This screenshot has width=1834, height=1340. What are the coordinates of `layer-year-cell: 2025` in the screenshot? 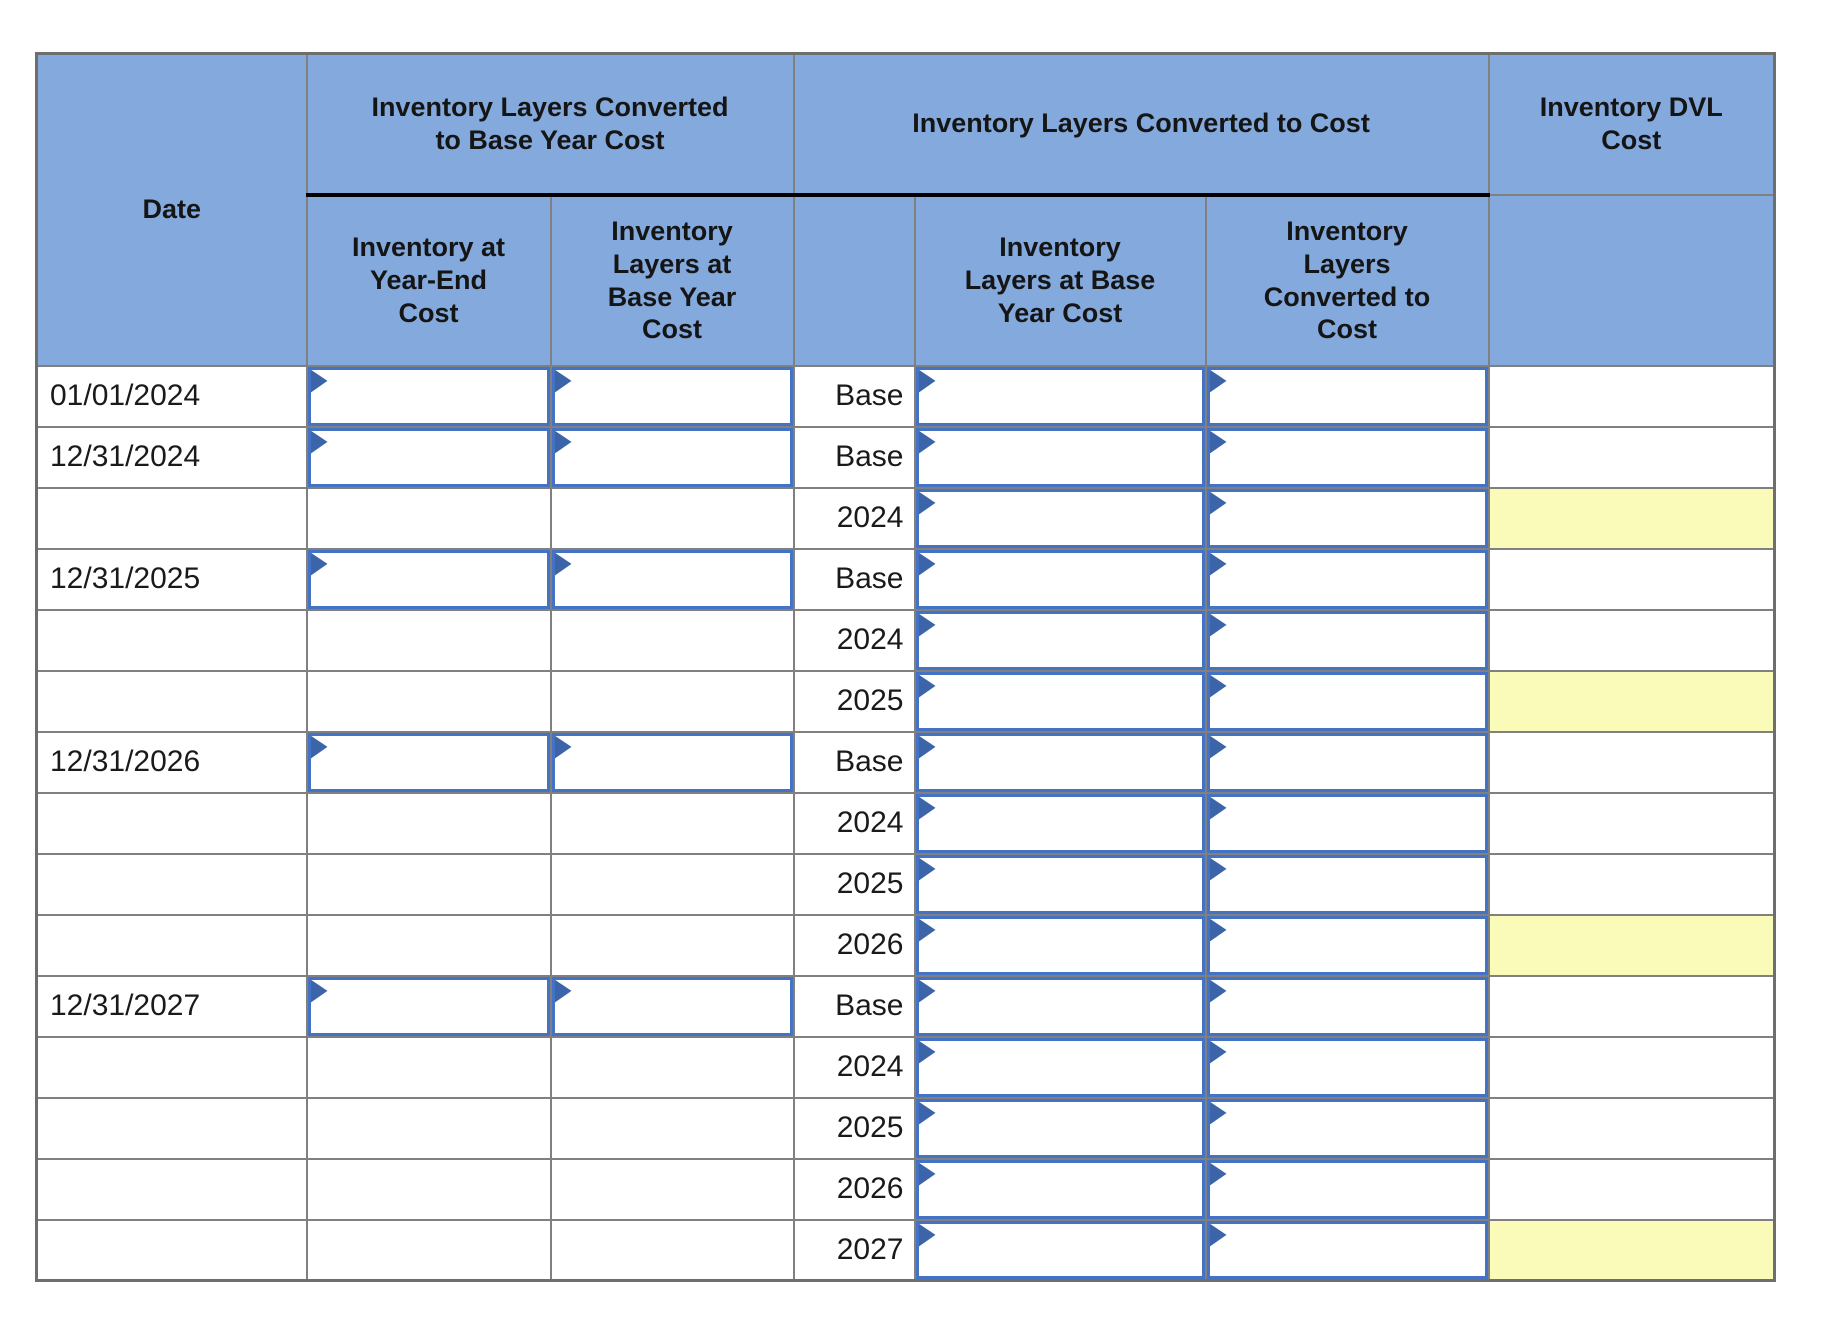 It's located at (854, 884).